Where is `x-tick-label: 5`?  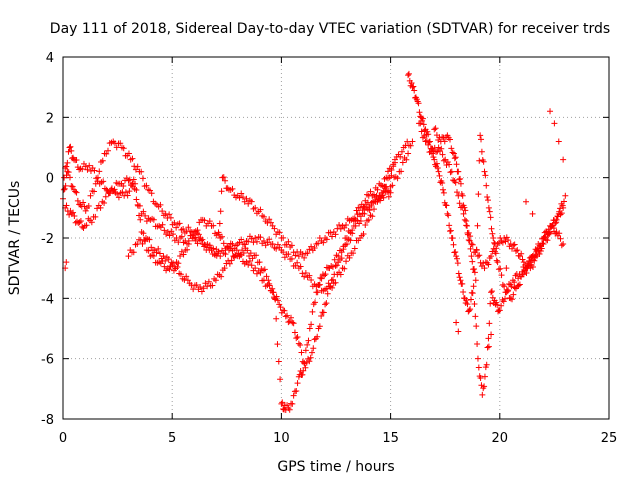
x-tick-label: 5 is located at coordinates (172, 438).